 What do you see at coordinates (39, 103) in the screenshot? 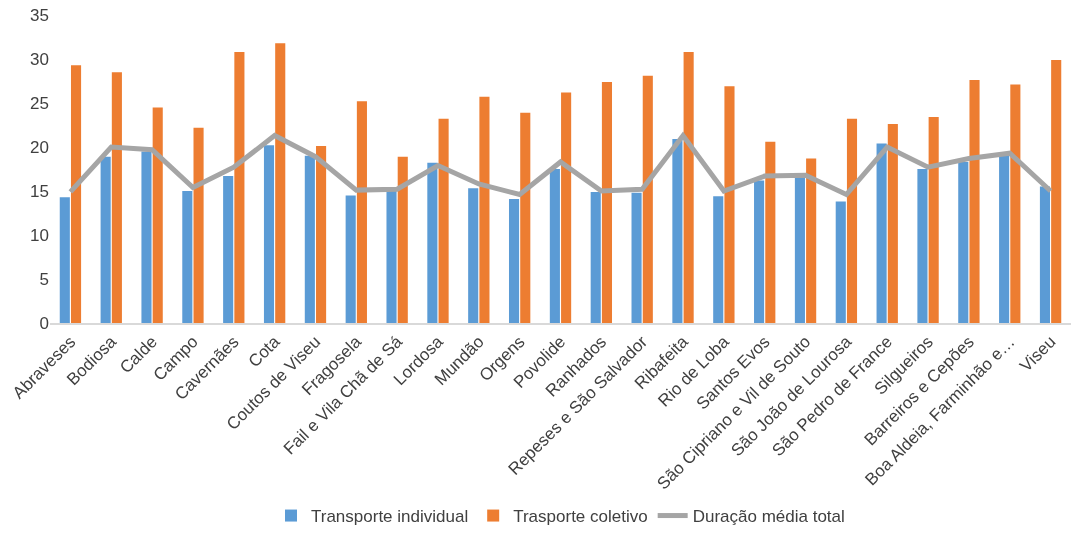
I see `y-tick-label: 25` at bounding box center [39, 103].